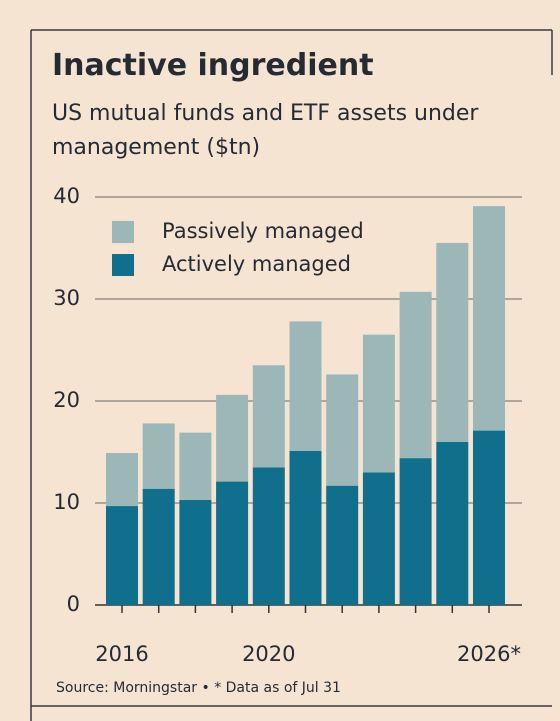 Image resolution: width=560 pixels, height=721 pixels. What do you see at coordinates (66, 196) in the screenshot?
I see `y-tick-label: 40` at bounding box center [66, 196].